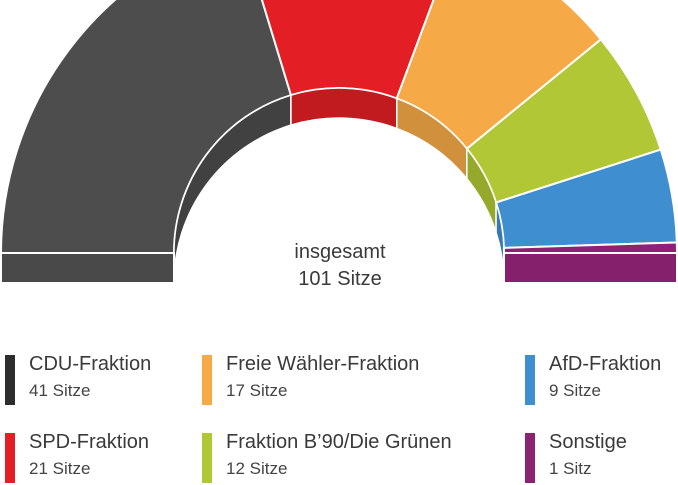 The width and height of the screenshot is (678, 485). What do you see at coordinates (256, 391) in the screenshot?
I see `legend-seats-freie-waehler: 17 Sitze` at bounding box center [256, 391].